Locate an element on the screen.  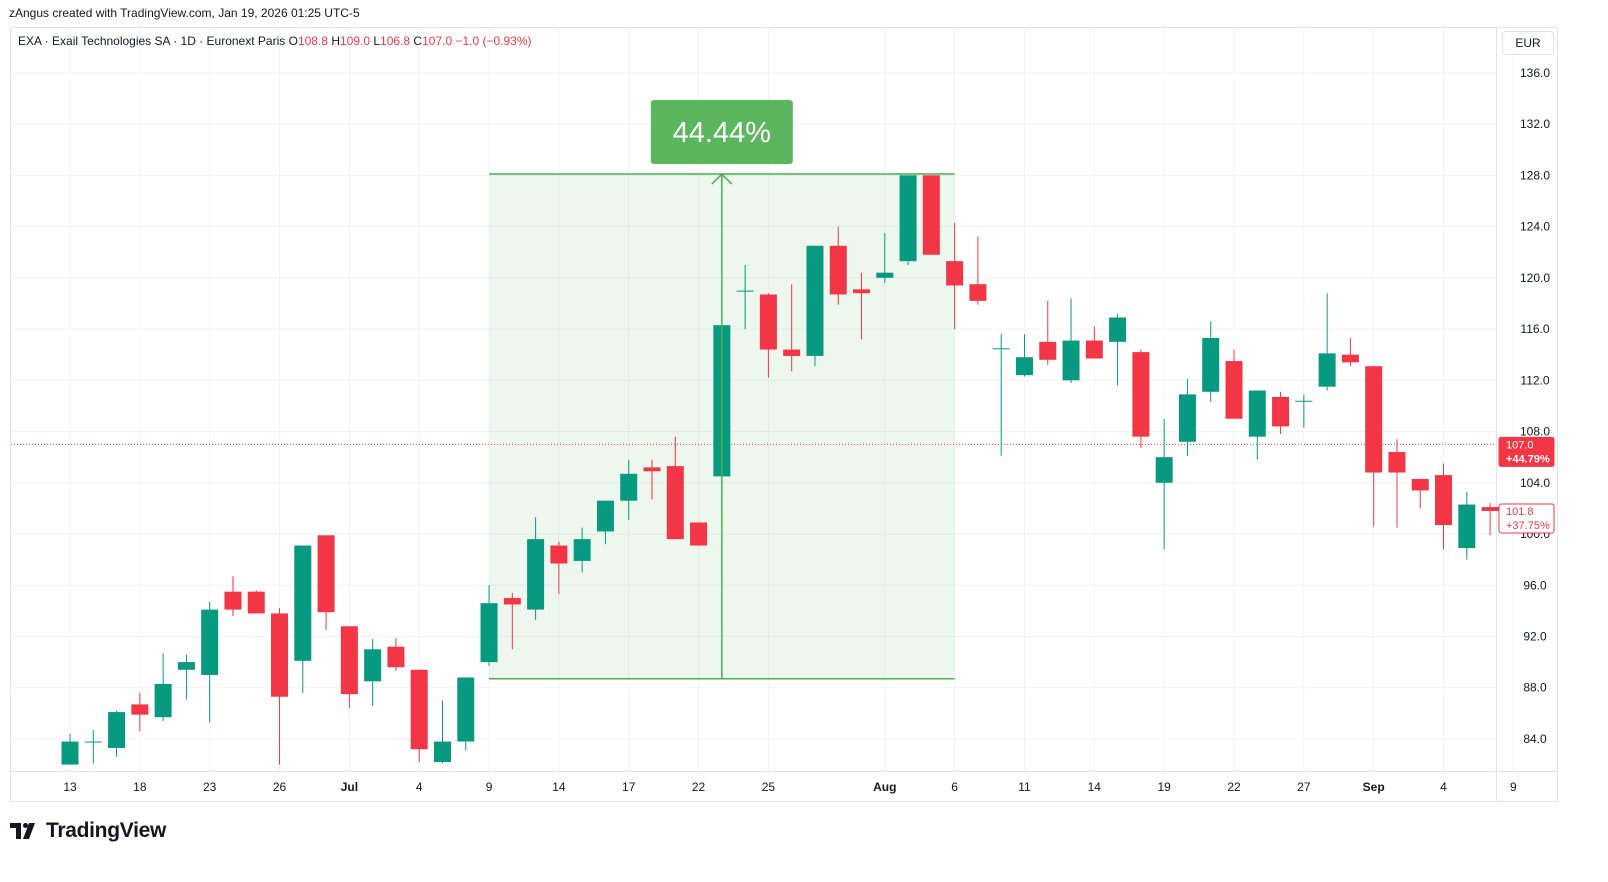
y-tick-label: 96.0 is located at coordinates (1535, 585).